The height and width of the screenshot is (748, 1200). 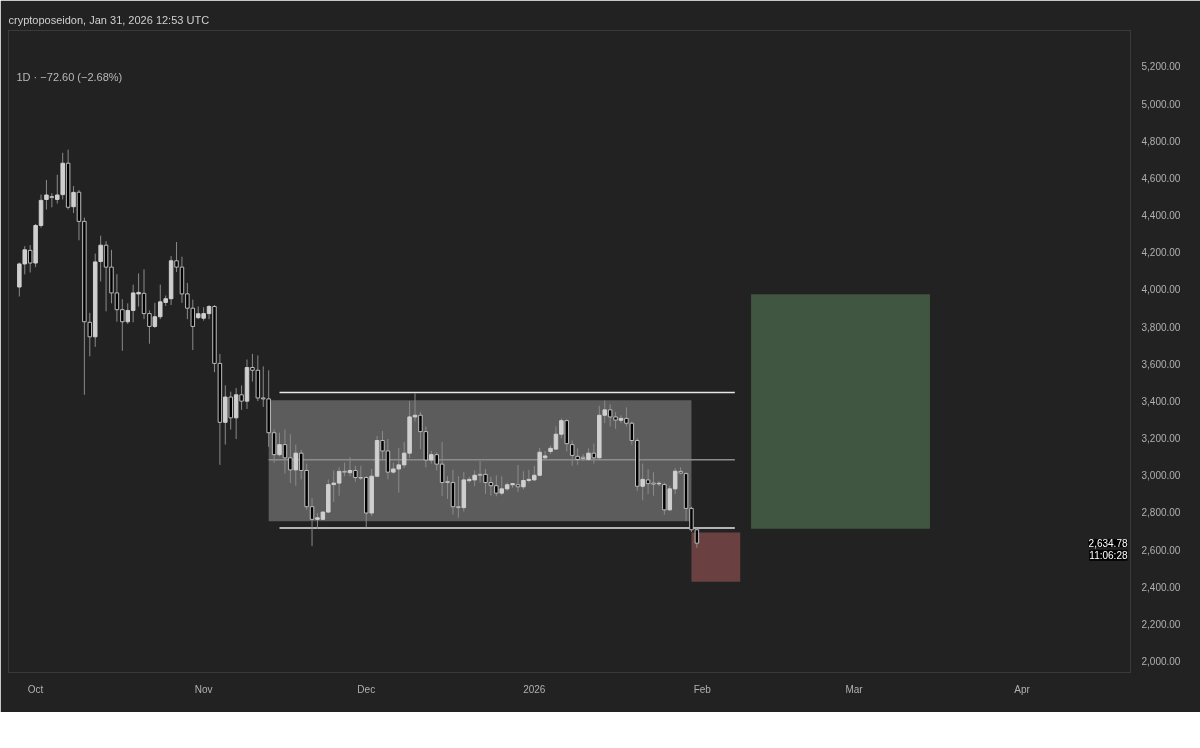 What do you see at coordinates (1161, 364) in the screenshot?
I see `y-tick-label: 3,600.00` at bounding box center [1161, 364].